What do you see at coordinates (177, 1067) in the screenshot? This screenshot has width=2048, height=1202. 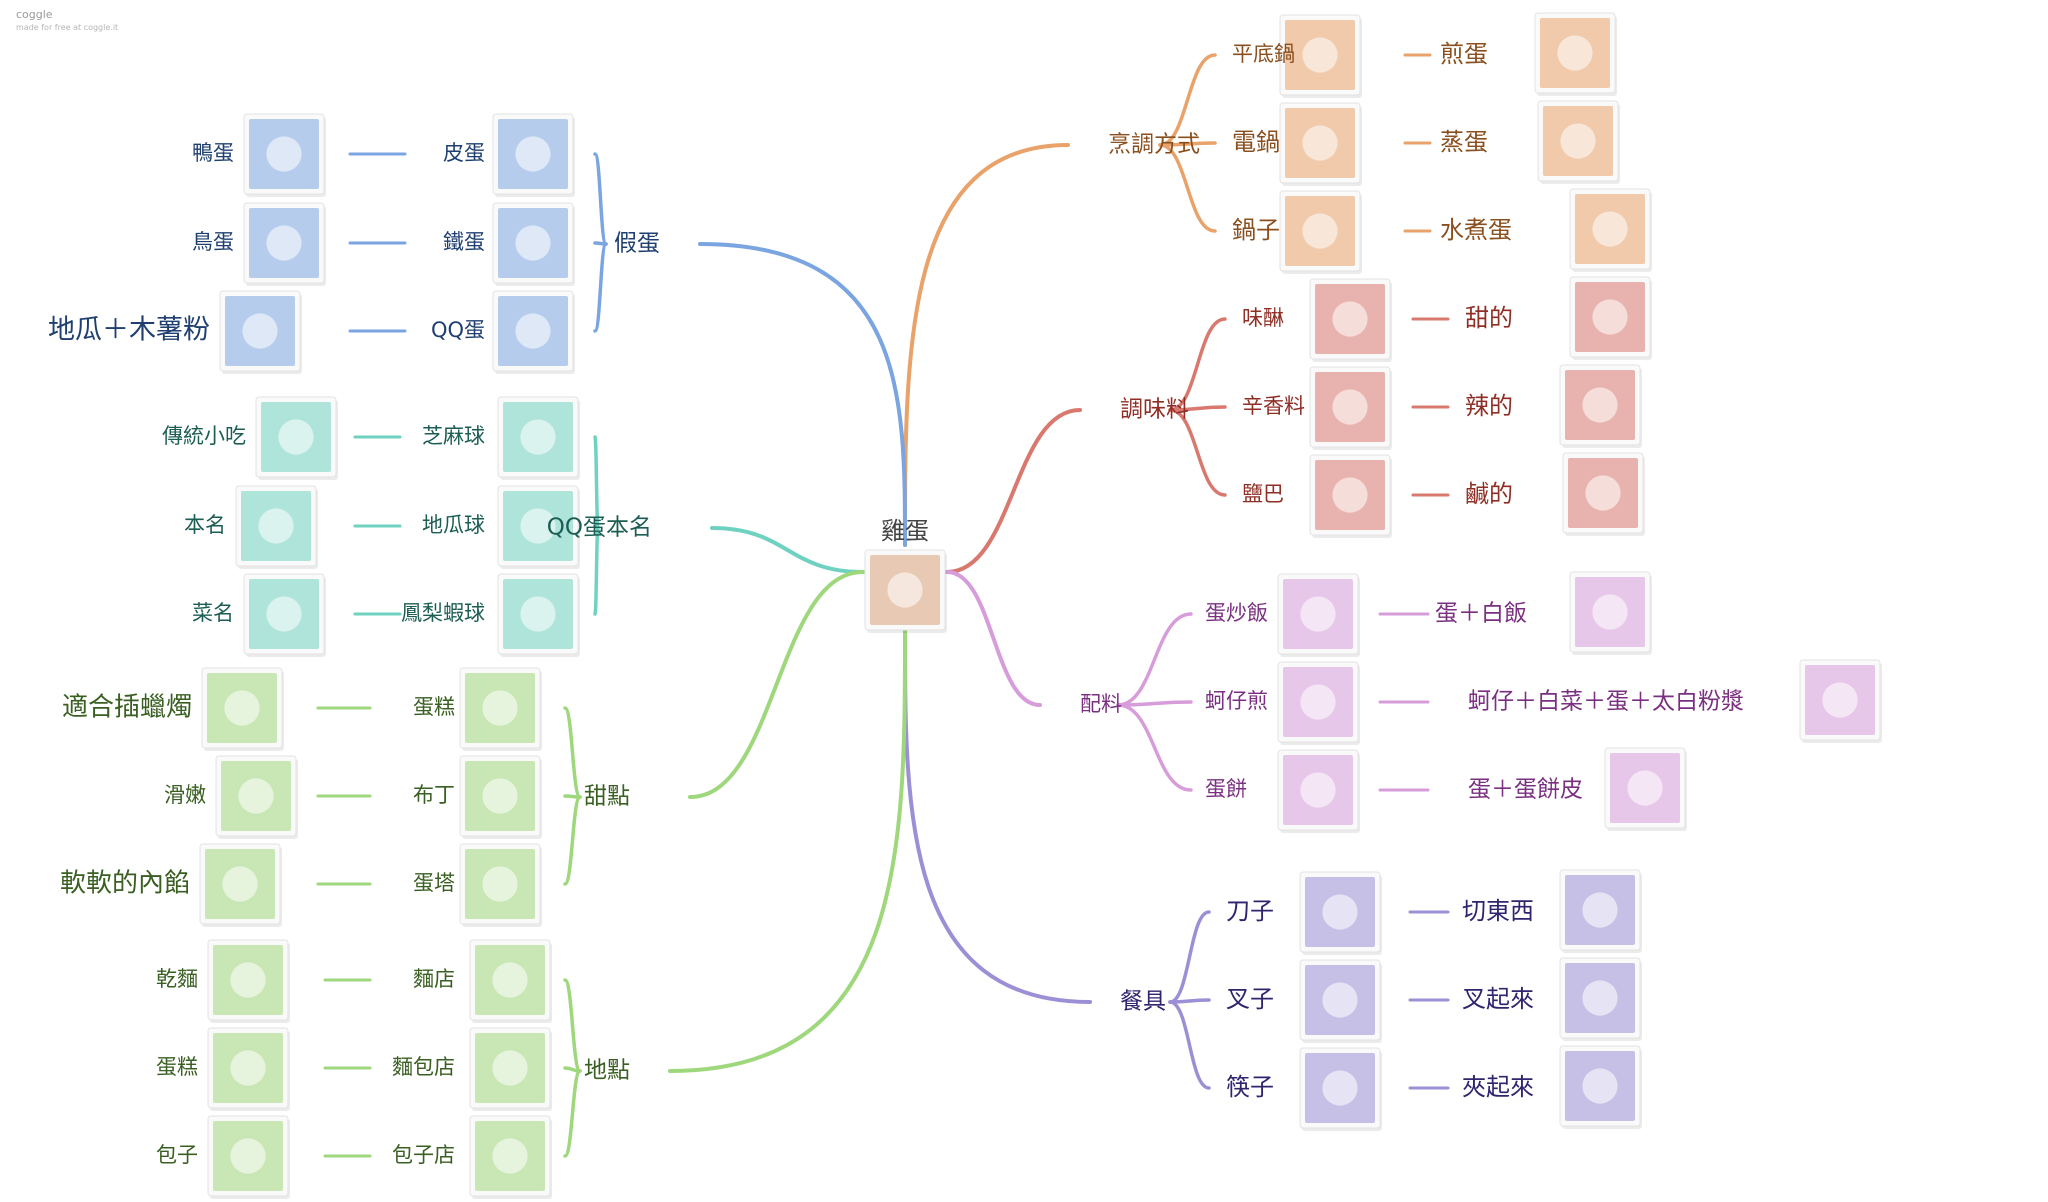 I see `origin-place-1: 蛋糕` at bounding box center [177, 1067].